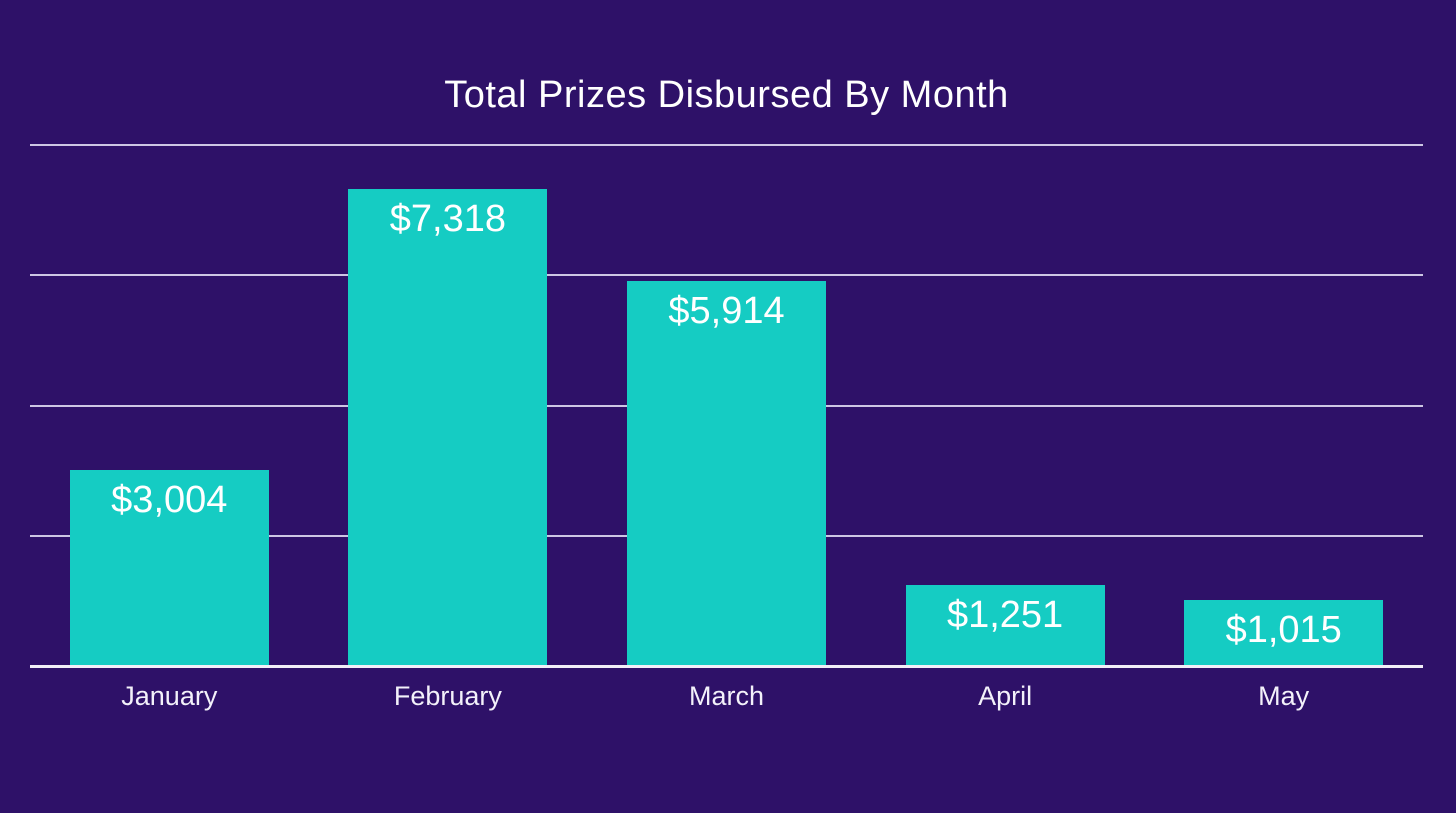 The height and width of the screenshot is (813, 1456). What do you see at coordinates (1284, 696) in the screenshot?
I see `x-axis-label-may: May` at bounding box center [1284, 696].